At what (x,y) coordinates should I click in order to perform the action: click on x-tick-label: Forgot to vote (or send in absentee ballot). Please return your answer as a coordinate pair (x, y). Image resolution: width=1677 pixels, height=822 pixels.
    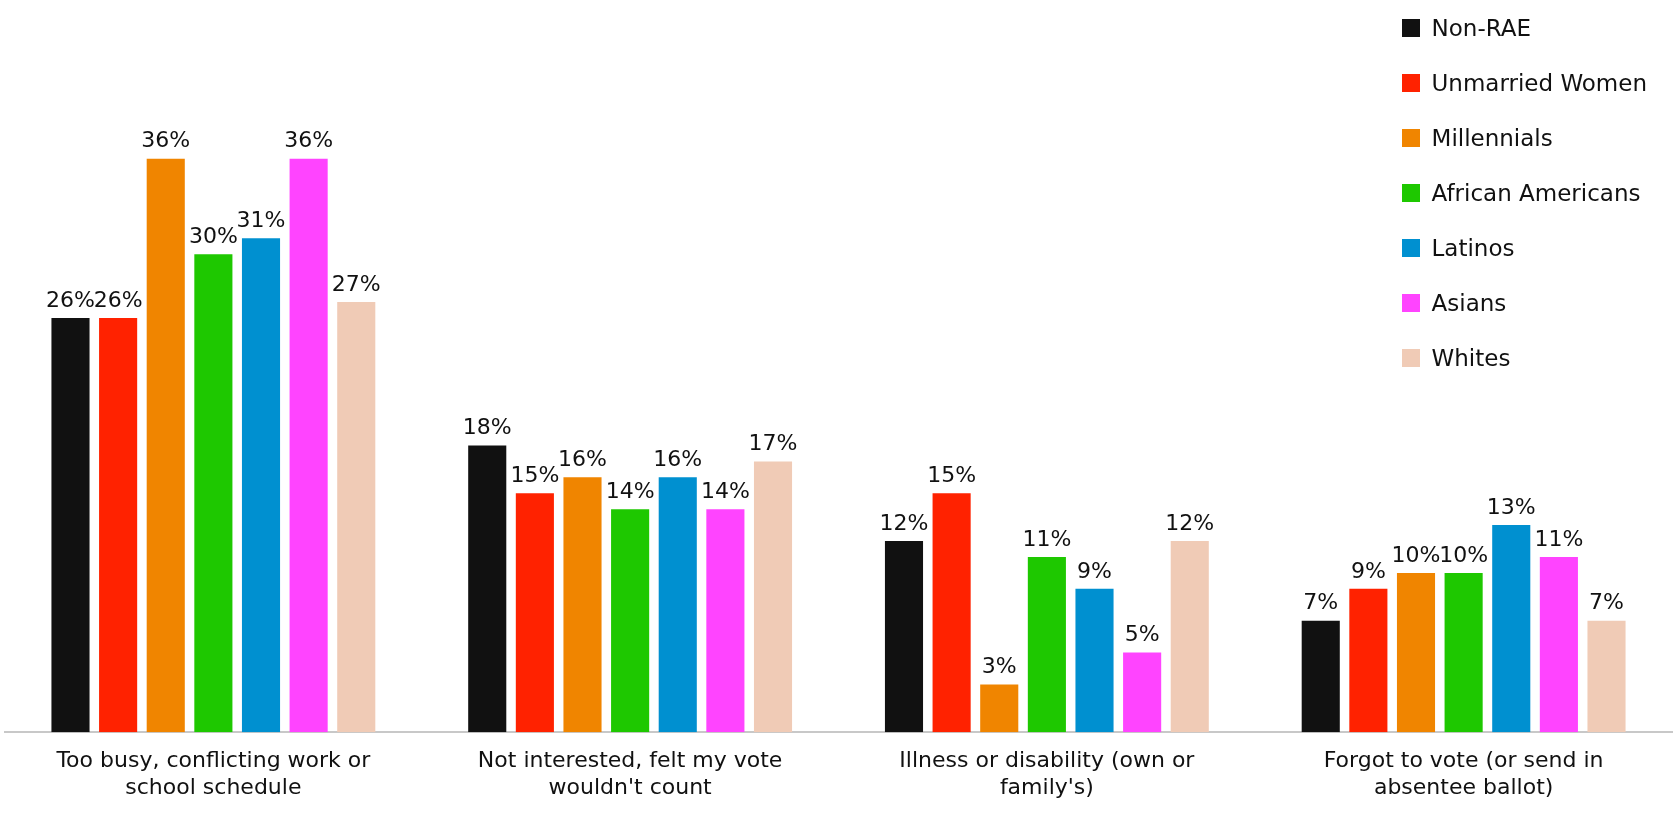
    Looking at the image, I should click on (1463, 773).